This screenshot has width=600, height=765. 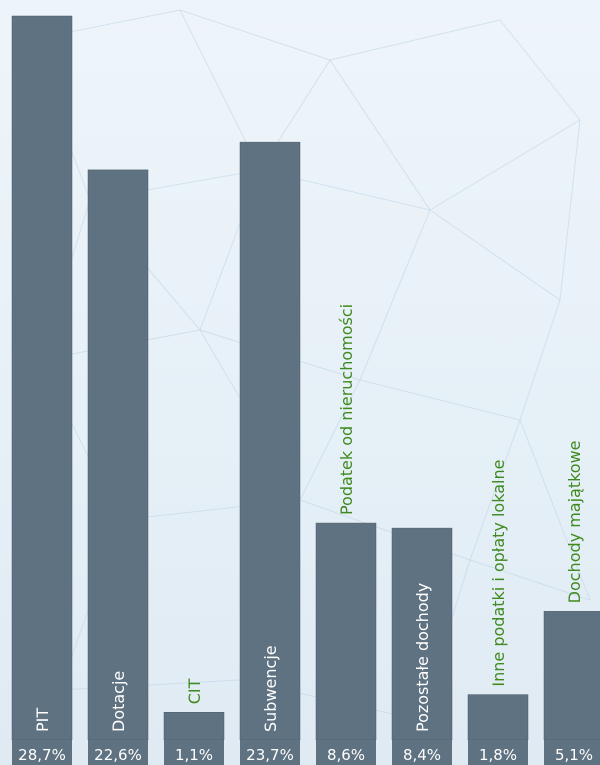 I want to click on category-label: Inne podatki i opłaty lokalne, so click(x=498, y=573).